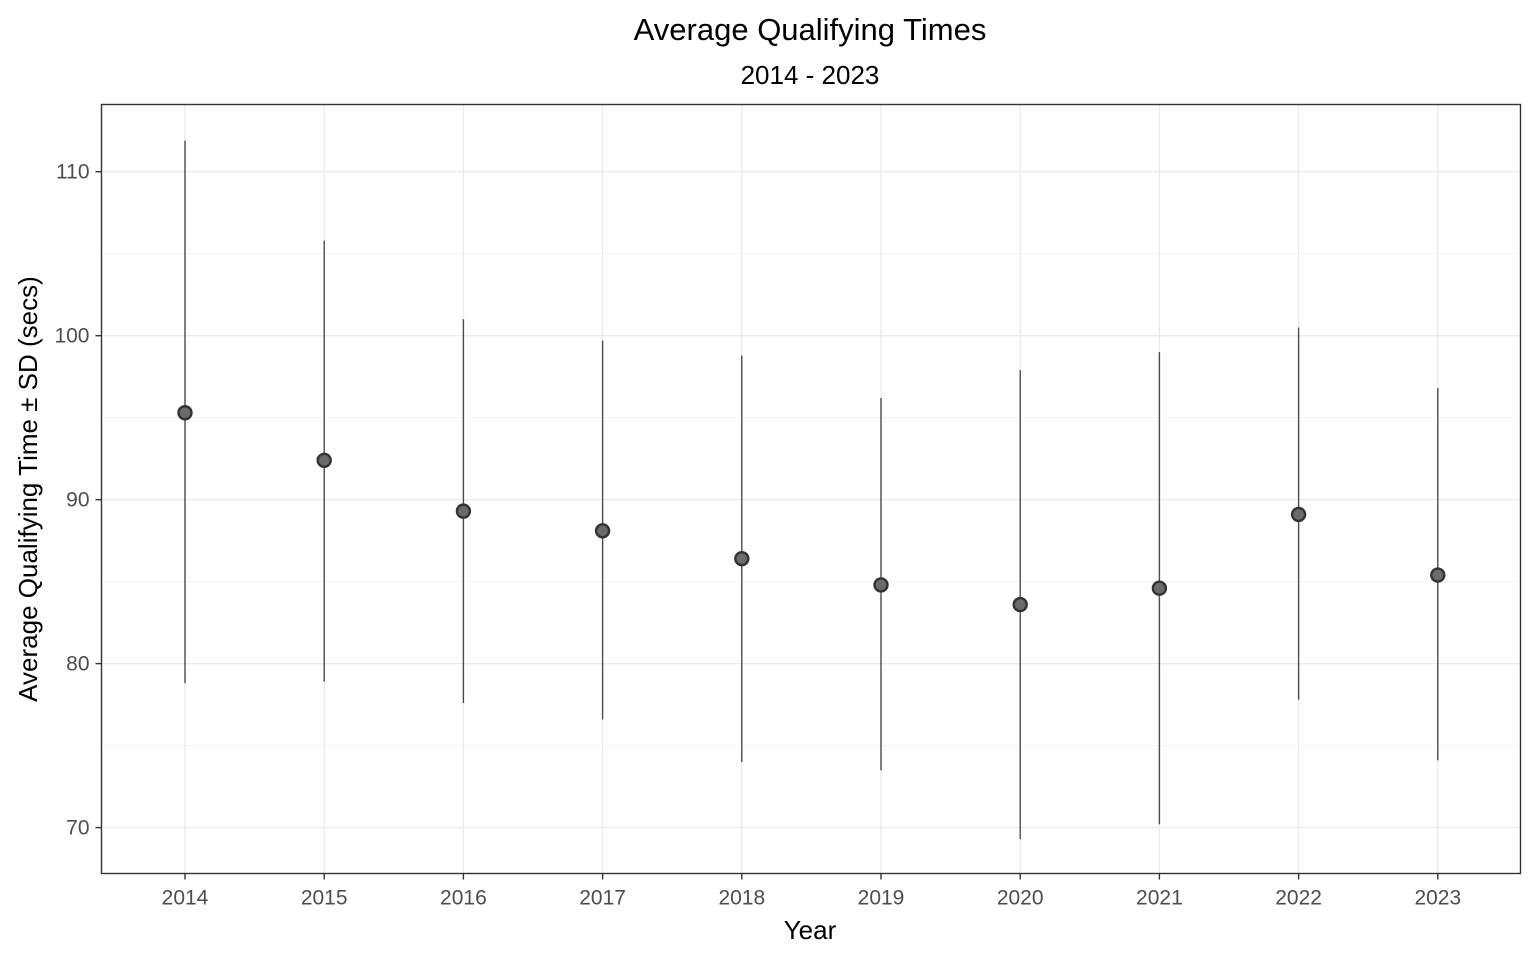 This screenshot has height=960, width=1536. Describe the element at coordinates (463, 511) in the screenshot. I see `data-point-2016` at that location.